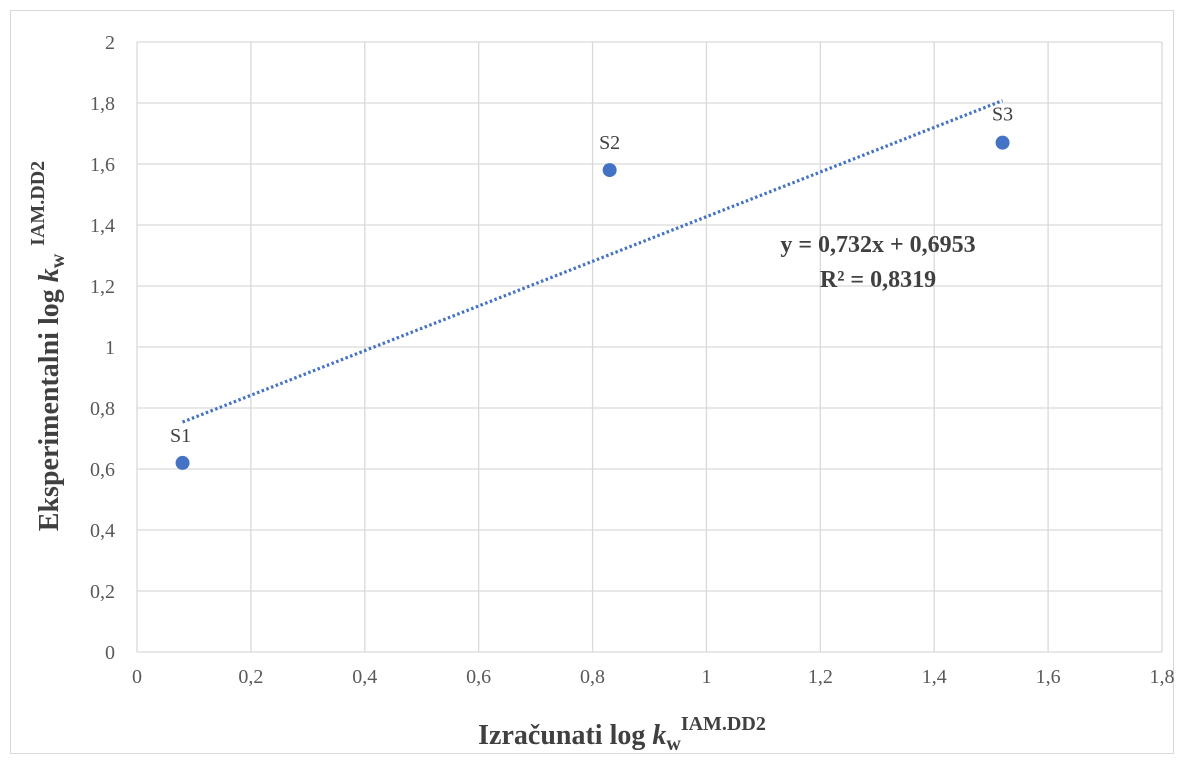  Describe the element at coordinates (565, 735) in the screenshot. I see `x-axis-title-main: Izračunati log` at that location.